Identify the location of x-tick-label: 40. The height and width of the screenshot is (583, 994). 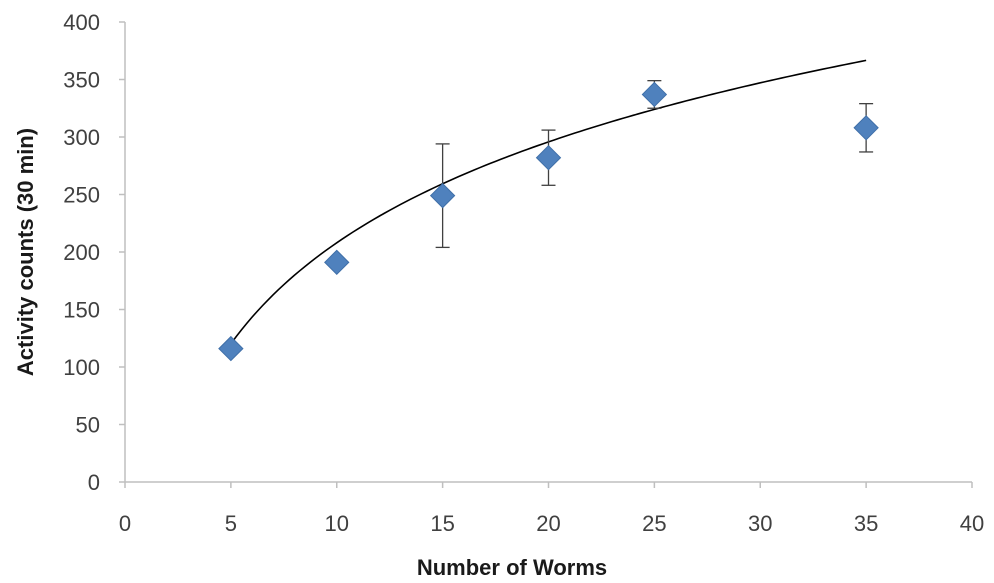
(972, 523).